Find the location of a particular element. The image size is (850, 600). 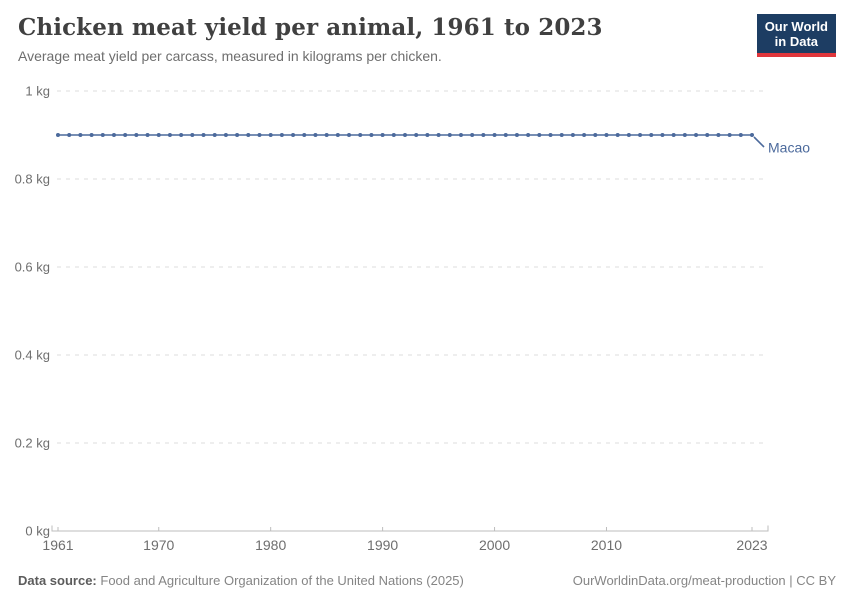

x-axis-tick-label: 1980 is located at coordinates (270, 545).